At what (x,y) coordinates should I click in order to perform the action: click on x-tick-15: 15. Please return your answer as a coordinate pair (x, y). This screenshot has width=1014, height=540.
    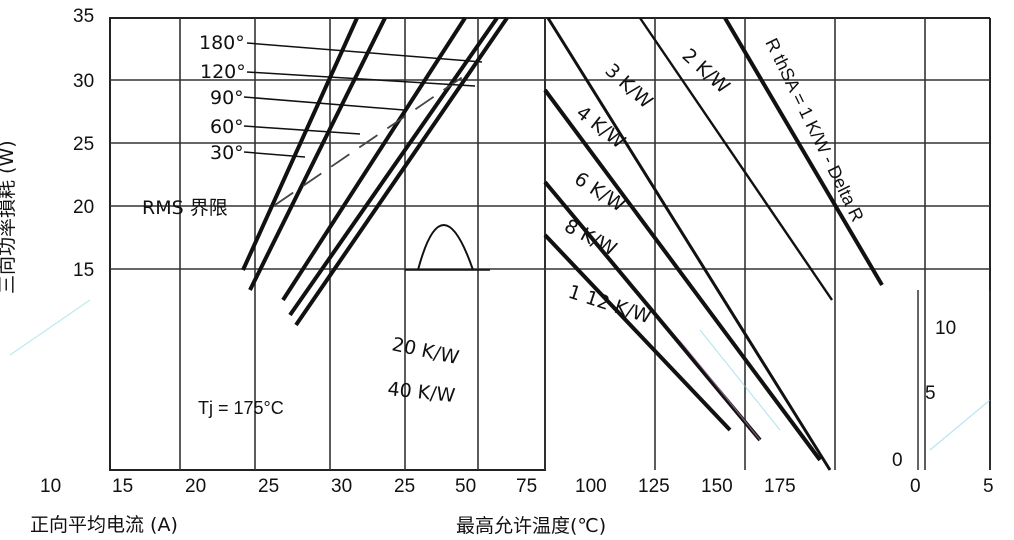
    Looking at the image, I should click on (122, 486).